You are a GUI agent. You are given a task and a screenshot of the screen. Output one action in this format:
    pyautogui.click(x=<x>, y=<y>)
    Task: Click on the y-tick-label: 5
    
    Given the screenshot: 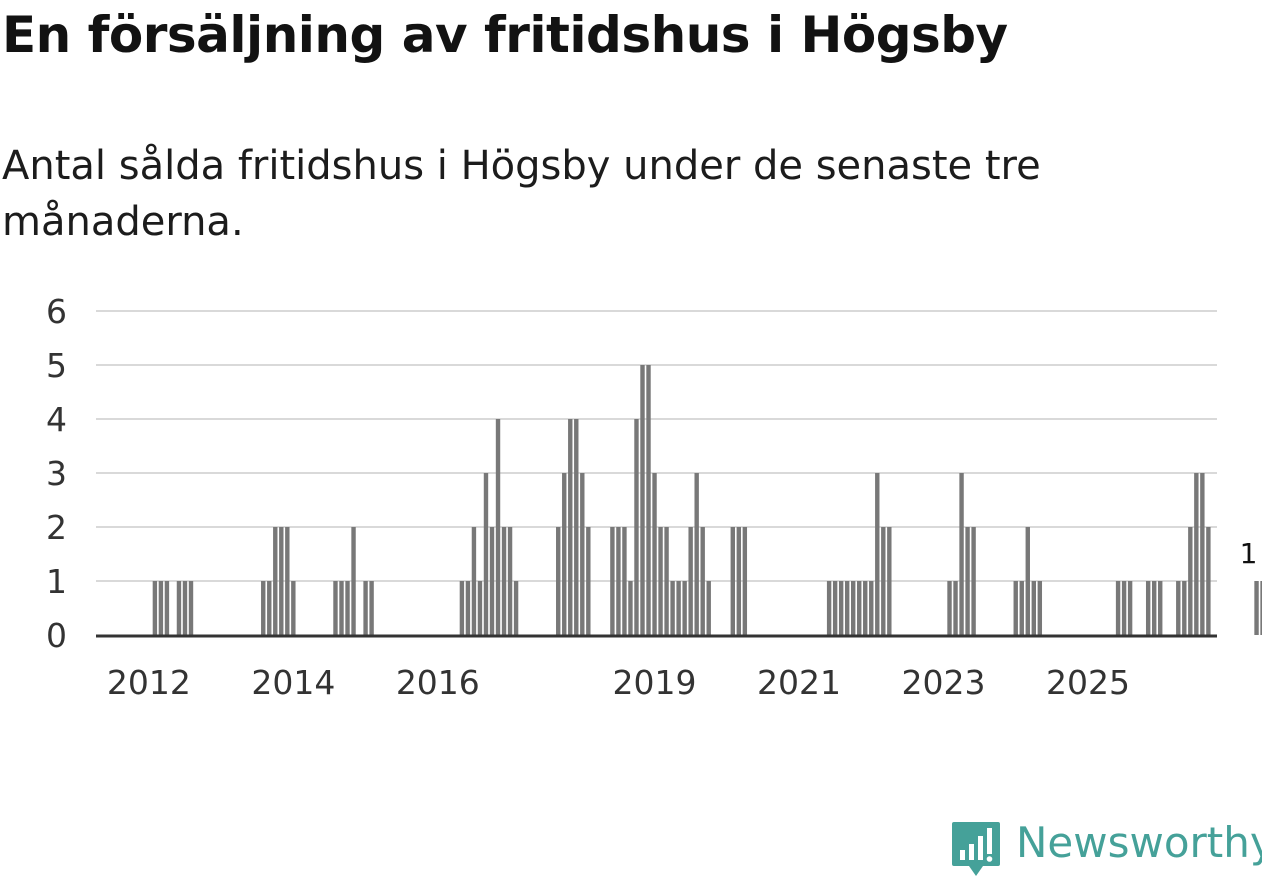 What is the action you would take?
    pyautogui.click(x=56, y=365)
    